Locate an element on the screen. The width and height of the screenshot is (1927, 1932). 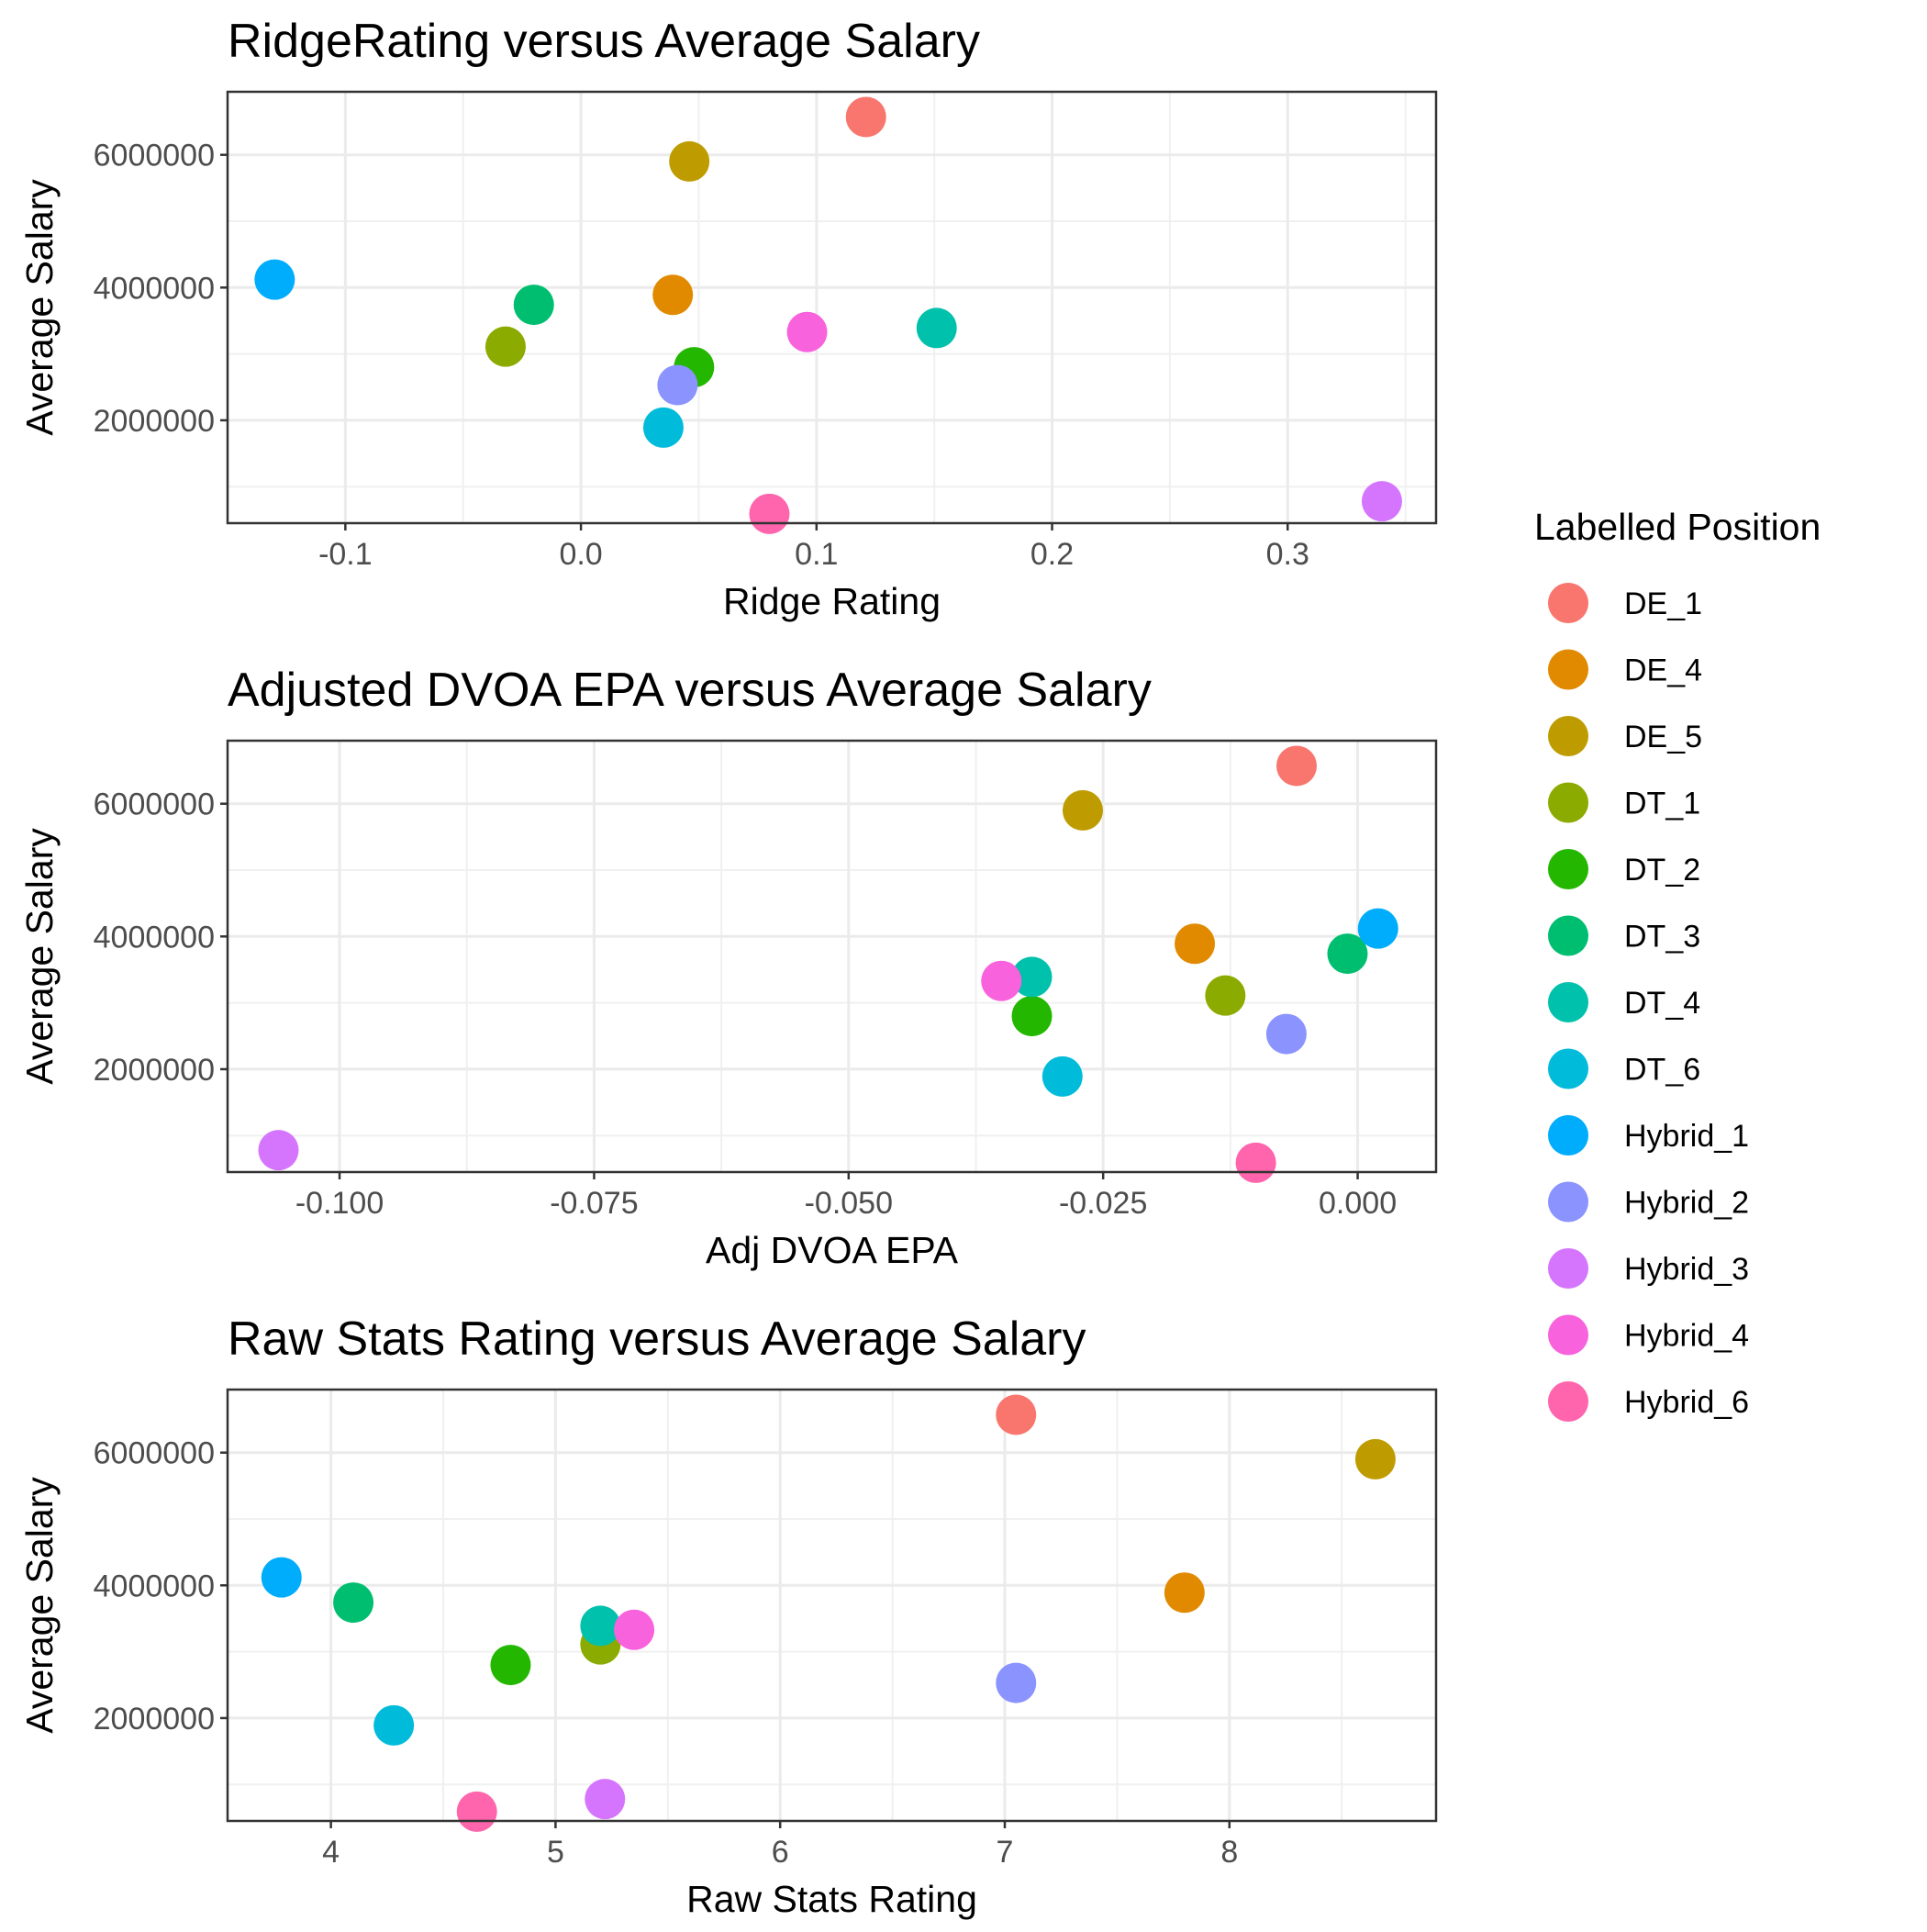
legend-item: Hybrid_4 is located at coordinates (1648, 1335).